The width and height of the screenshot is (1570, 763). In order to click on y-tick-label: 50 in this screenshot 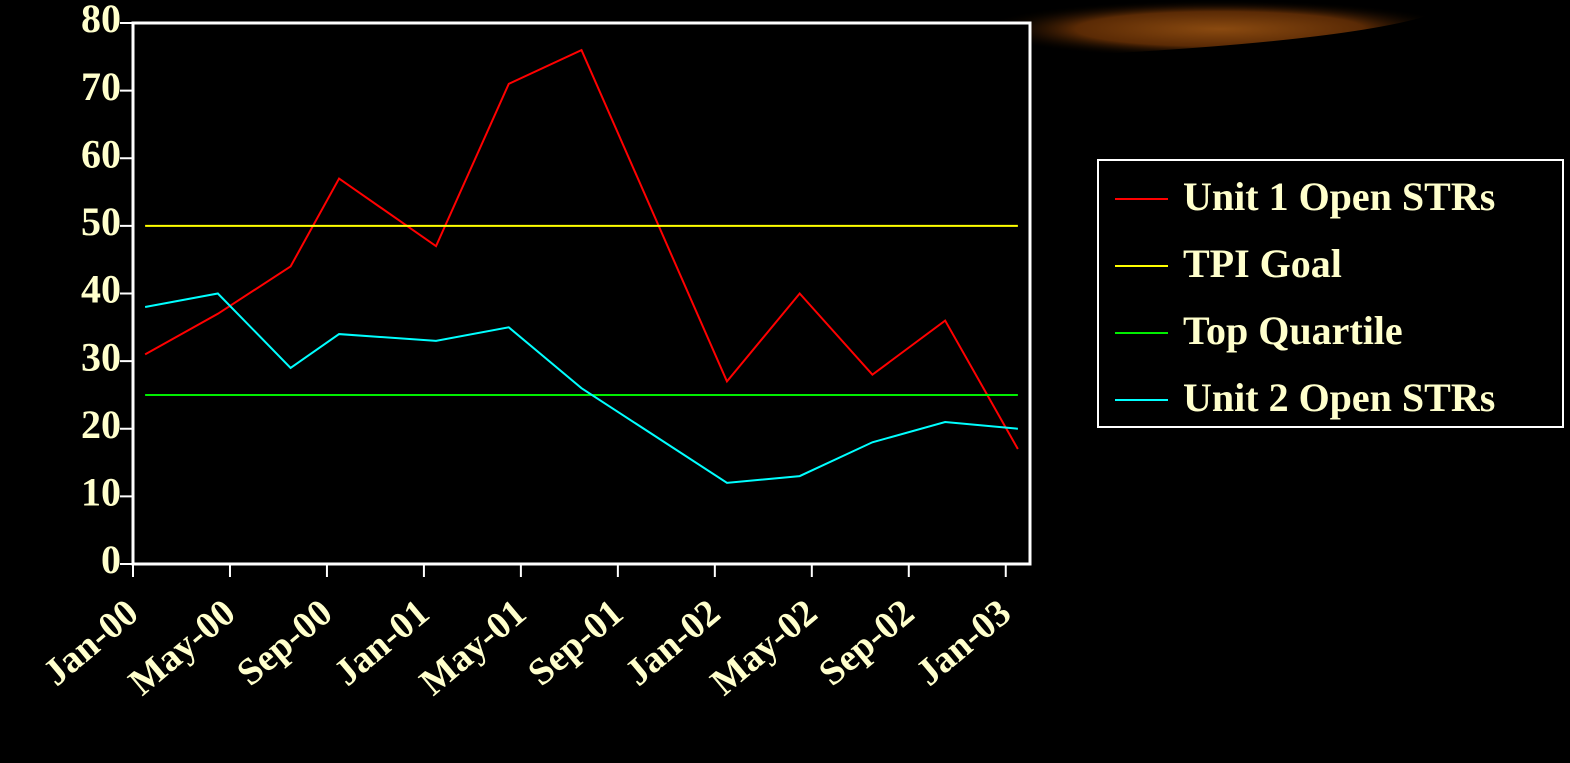, I will do `click(101, 221)`.